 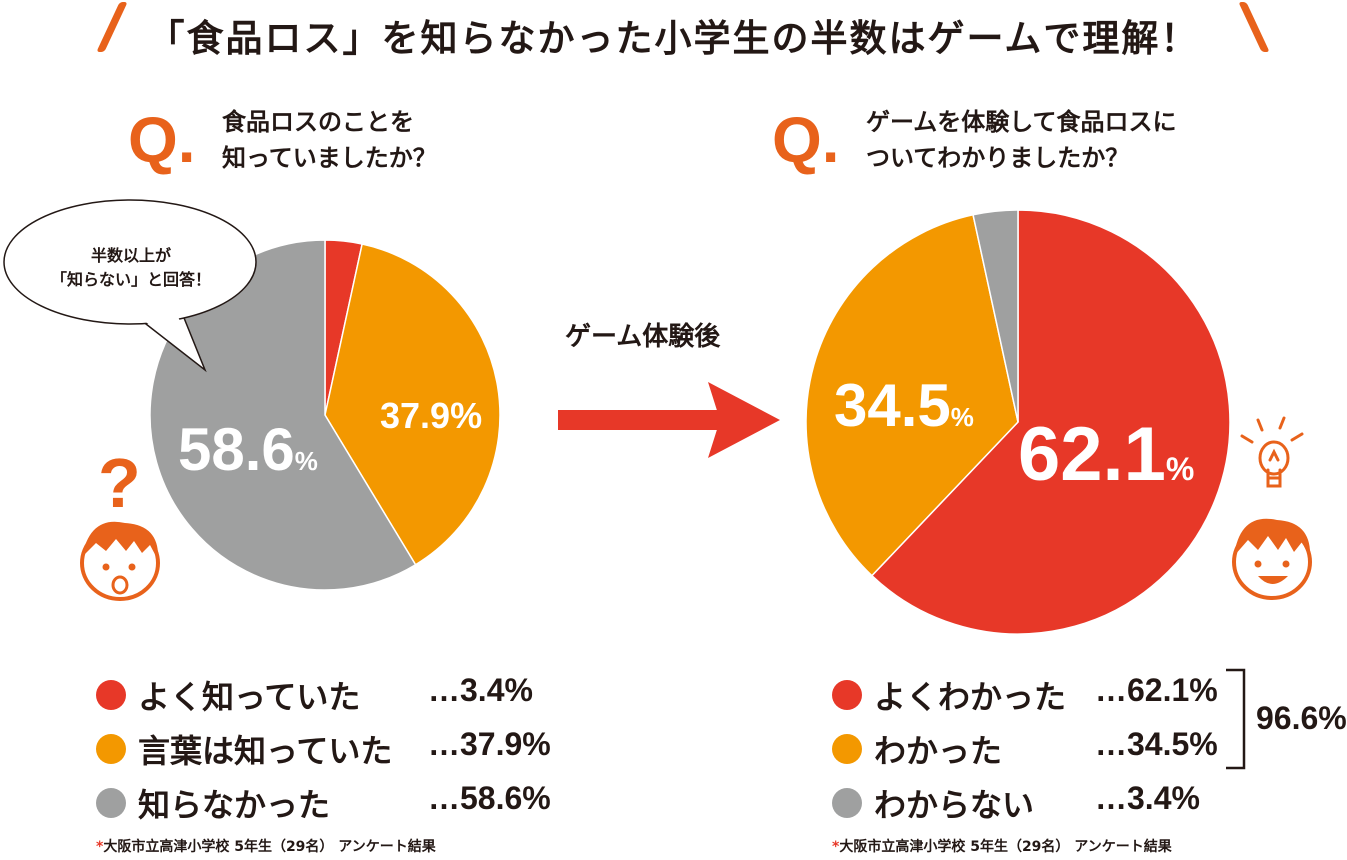 I want to click on pie-data-label: 58.6%, so click(x=248, y=449).